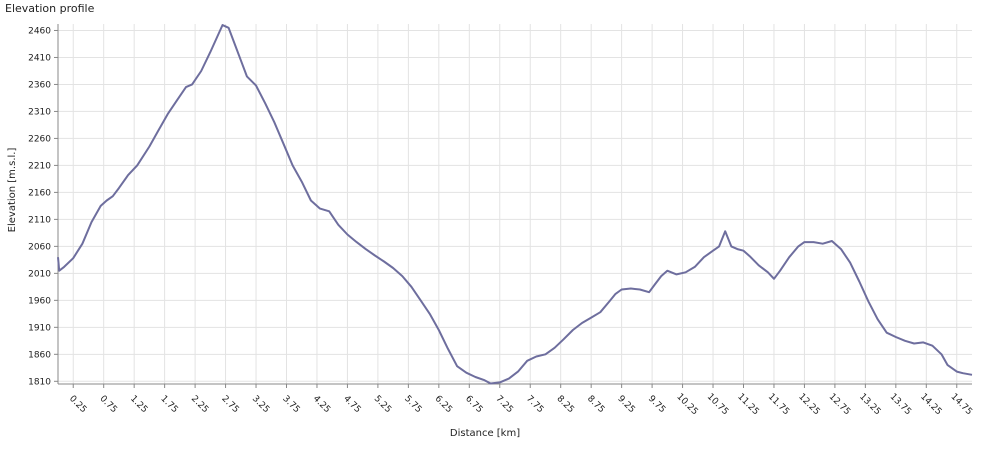 The image size is (1003, 450). Describe the element at coordinates (229, 404) in the screenshot. I see `x-tick-label: 2.75` at that location.